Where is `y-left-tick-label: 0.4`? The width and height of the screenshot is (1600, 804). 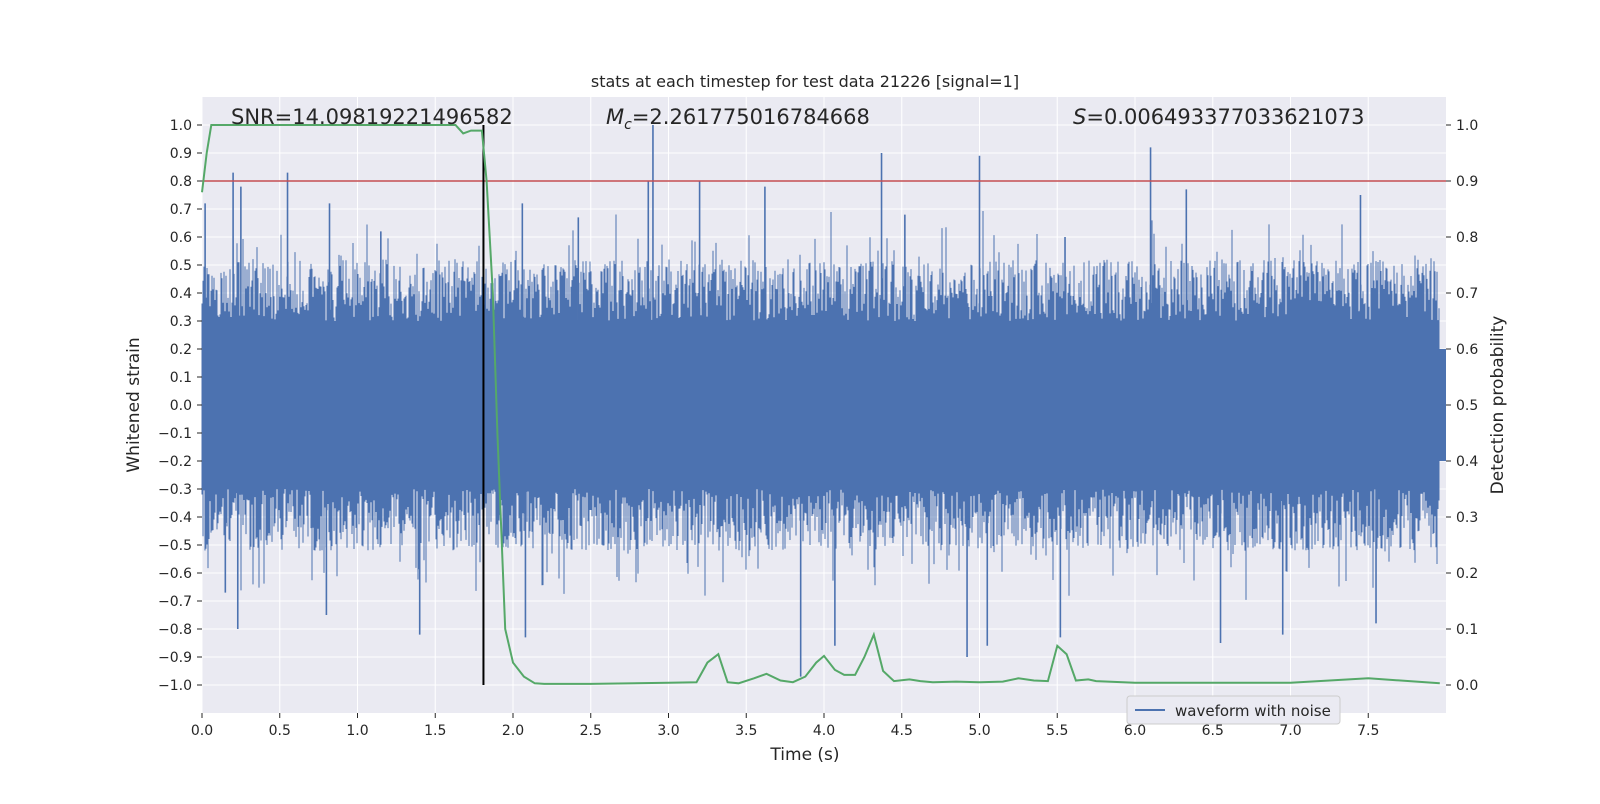
y-left-tick-label: 0.4 is located at coordinates (181, 294).